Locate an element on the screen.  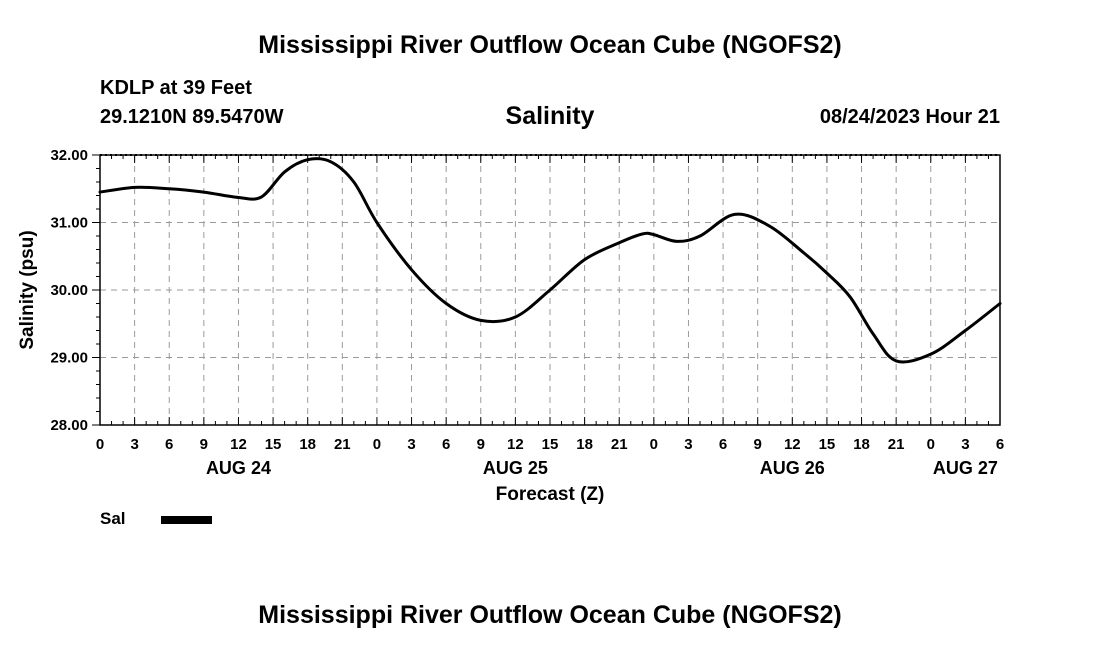
y-tick-label: 29.00 is located at coordinates (69, 358).